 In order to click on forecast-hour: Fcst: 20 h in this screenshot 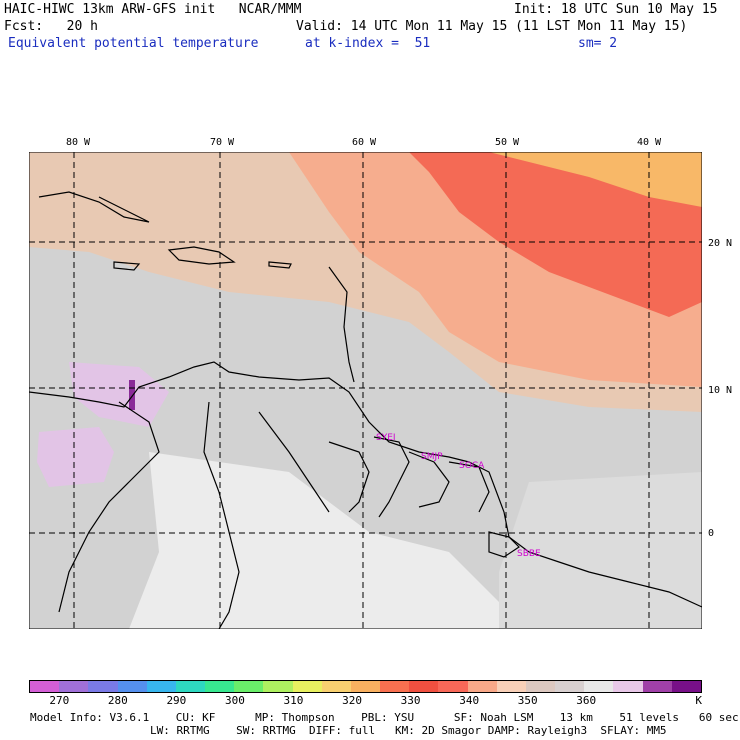, I will do `click(51, 26)`.